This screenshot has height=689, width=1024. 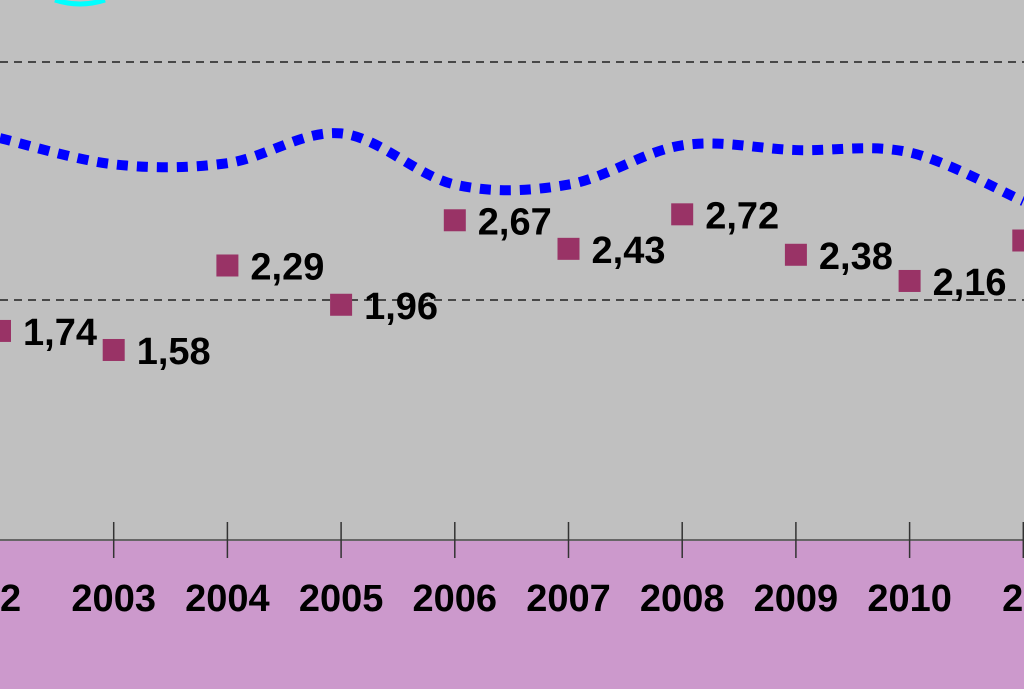 What do you see at coordinates (515, 222) in the screenshot?
I see `data-label: 2,67` at bounding box center [515, 222].